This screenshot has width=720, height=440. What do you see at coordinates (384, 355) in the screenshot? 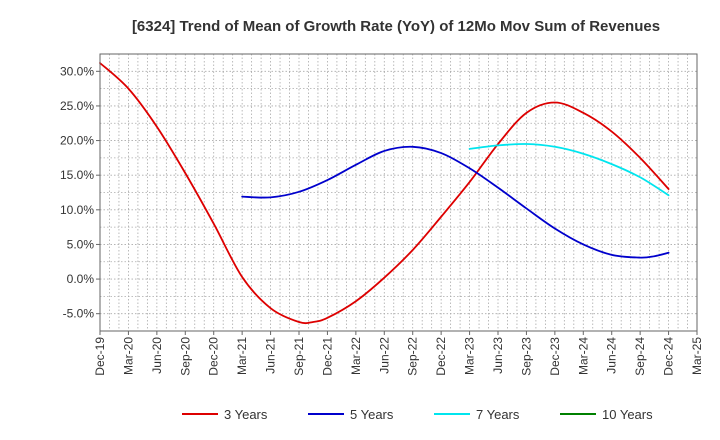
I see `x-tick-label: Jun-22` at bounding box center [384, 355].